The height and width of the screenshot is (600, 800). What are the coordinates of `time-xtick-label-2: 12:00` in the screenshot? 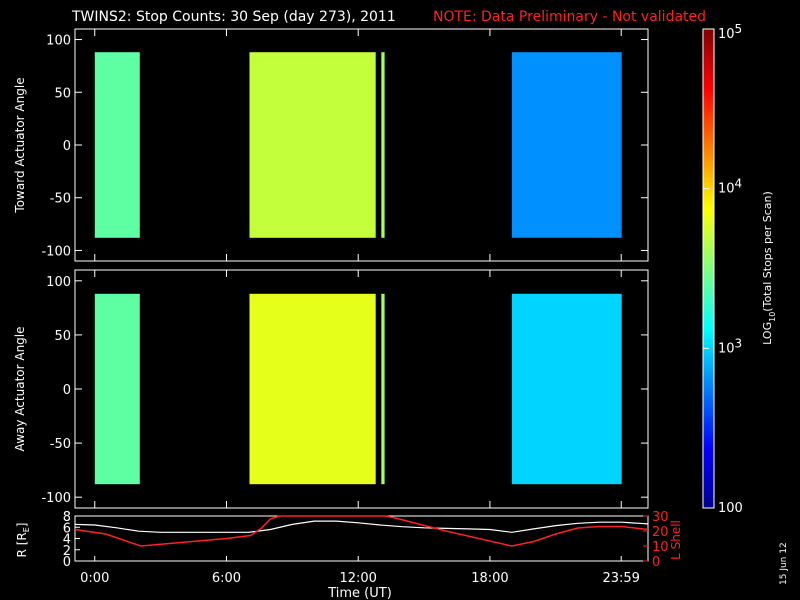 It's located at (357, 578).